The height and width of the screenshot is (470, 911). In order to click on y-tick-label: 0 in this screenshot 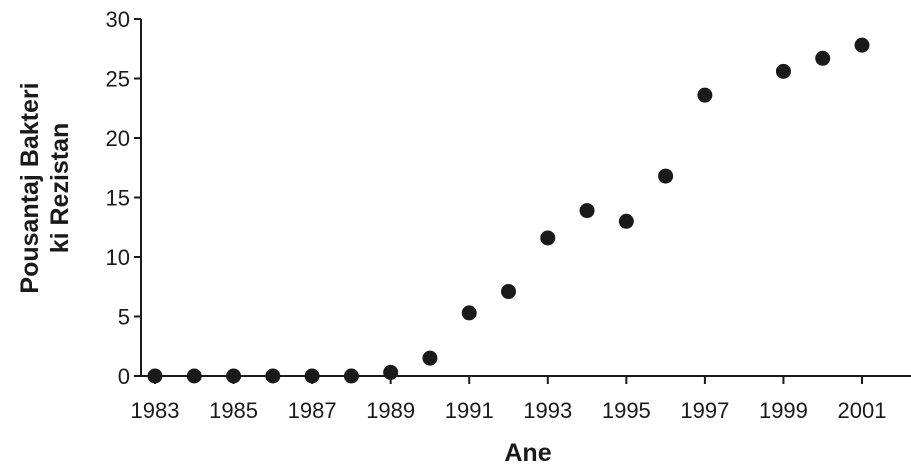, I will do `click(124, 376)`.